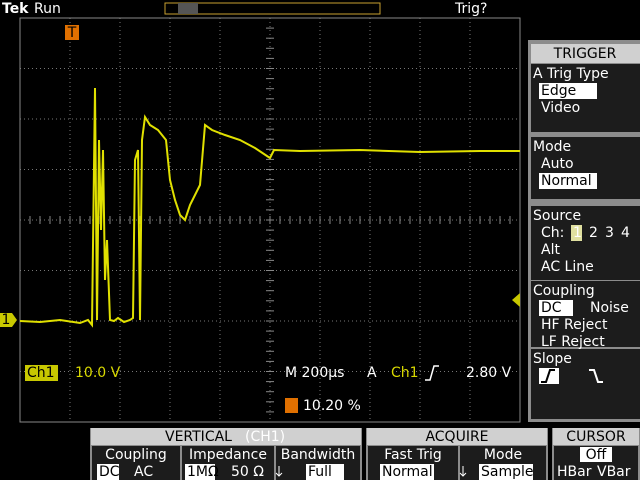  Describe the element at coordinates (15, 9) in the screenshot. I see `brand: Tek` at that location.